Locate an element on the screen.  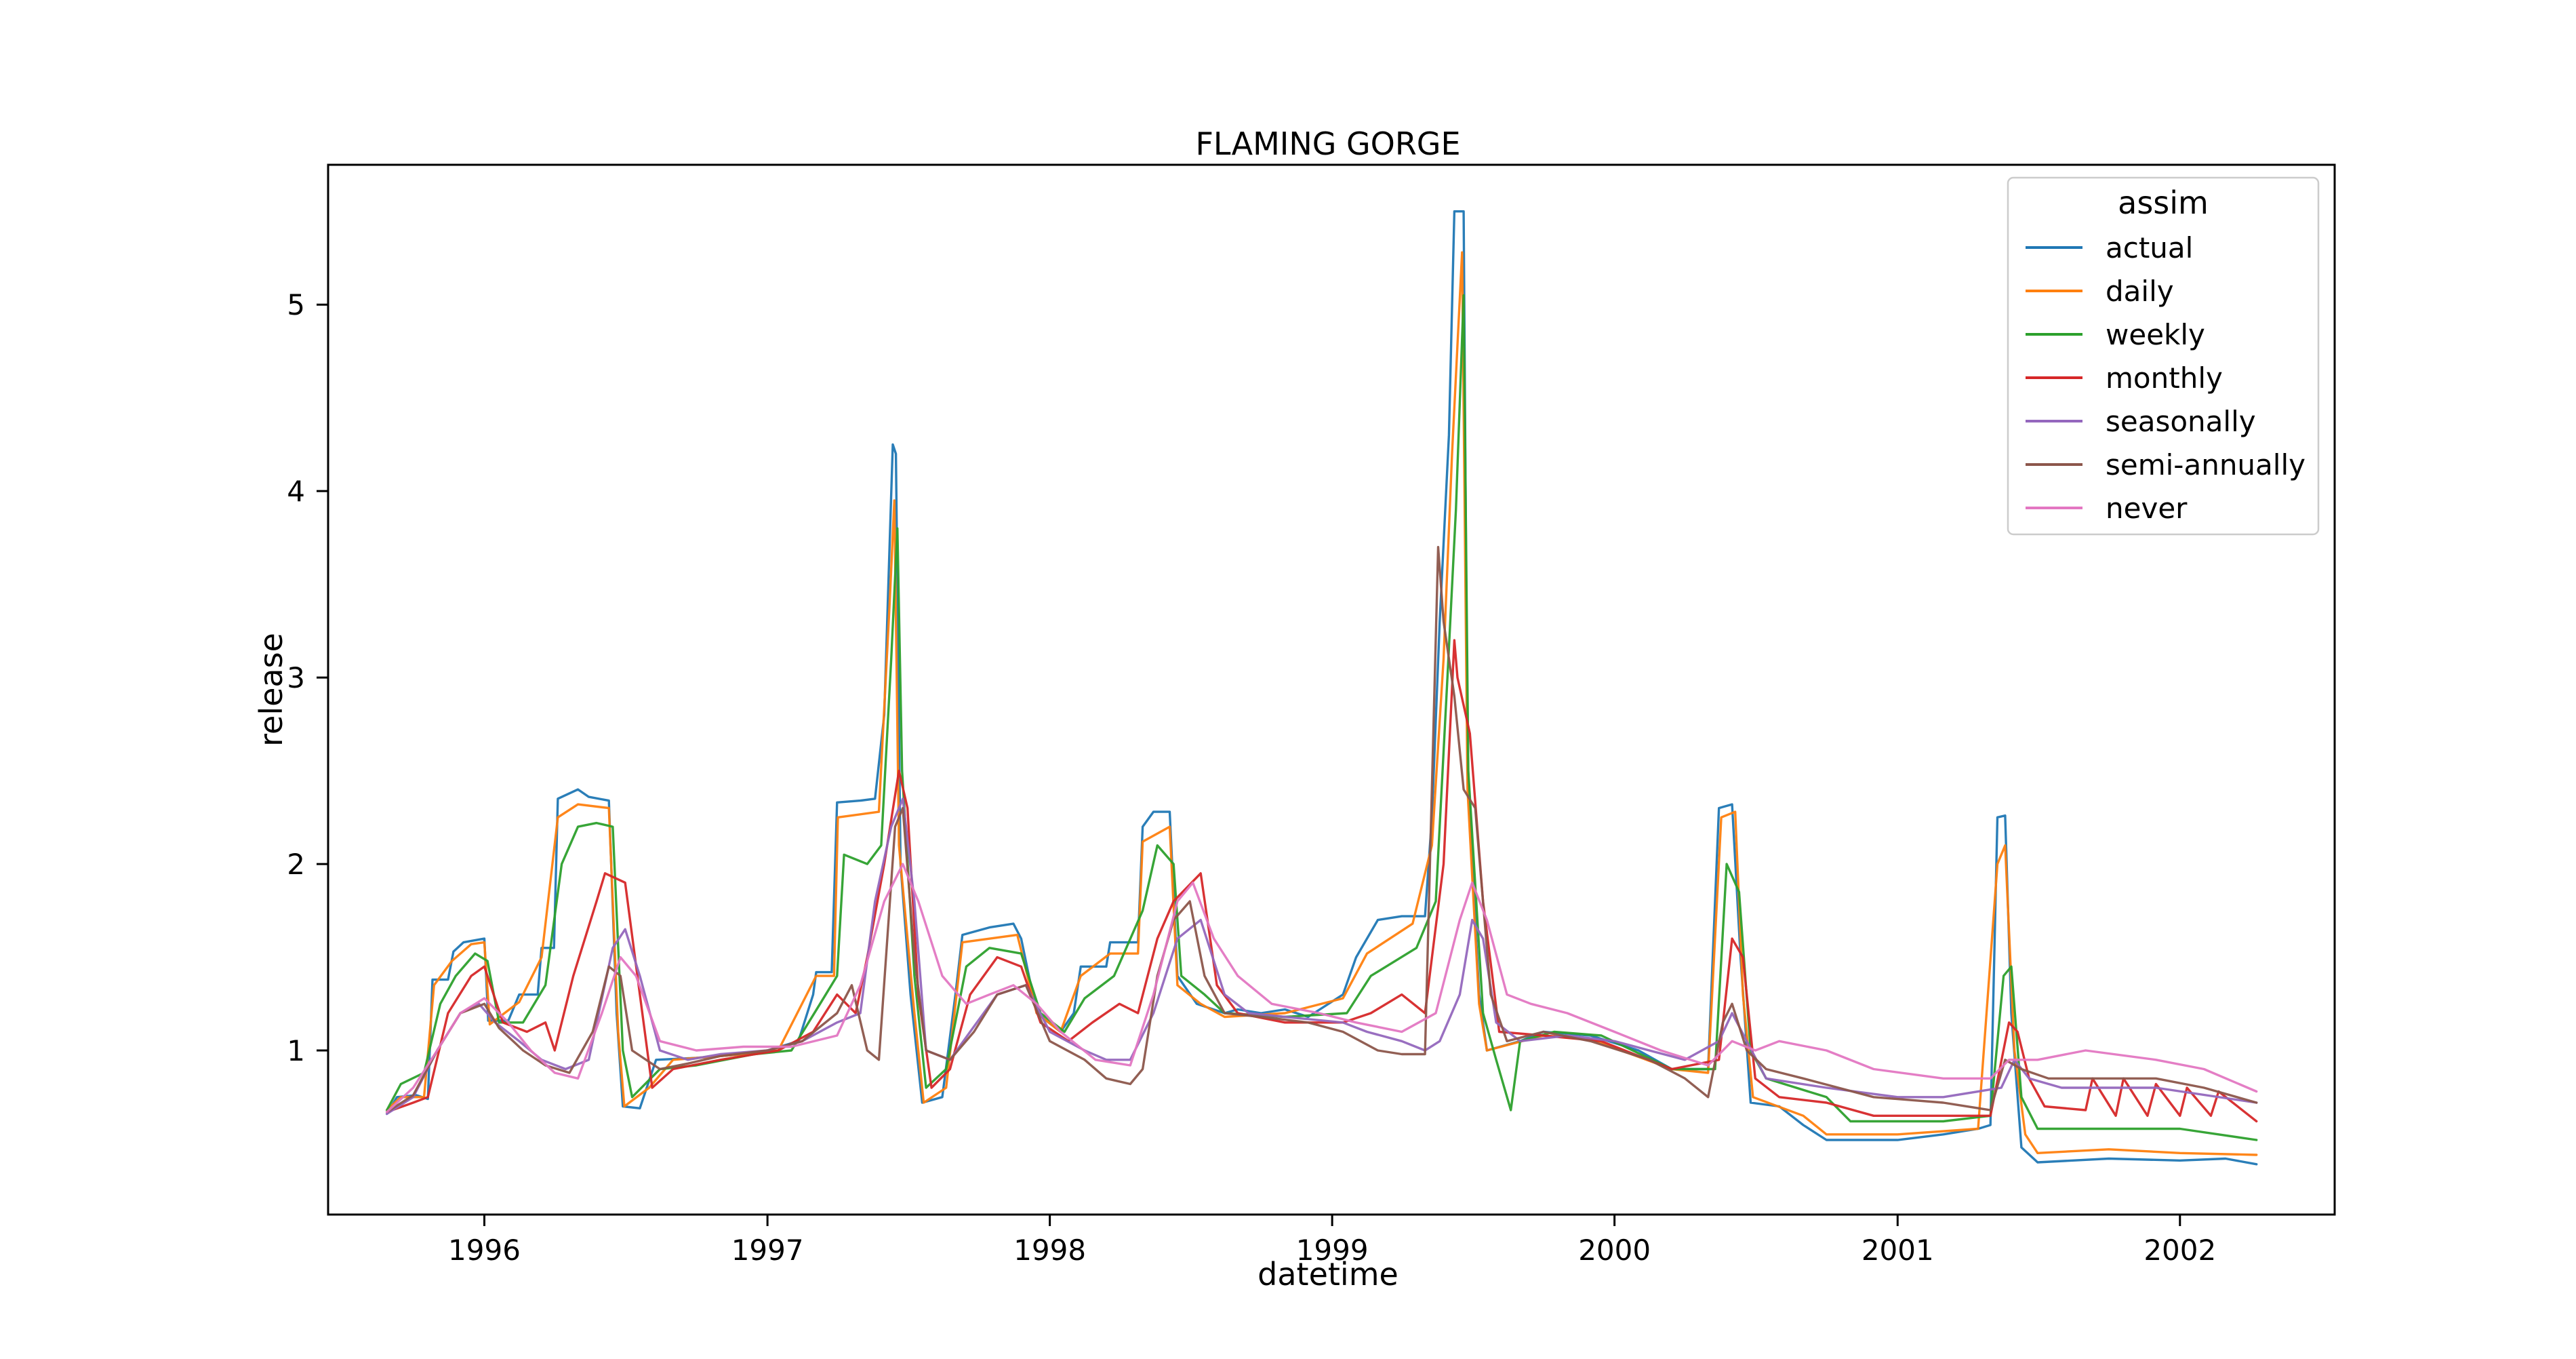
legend-item-seasonally: seasonally is located at coordinates (2141, 421).